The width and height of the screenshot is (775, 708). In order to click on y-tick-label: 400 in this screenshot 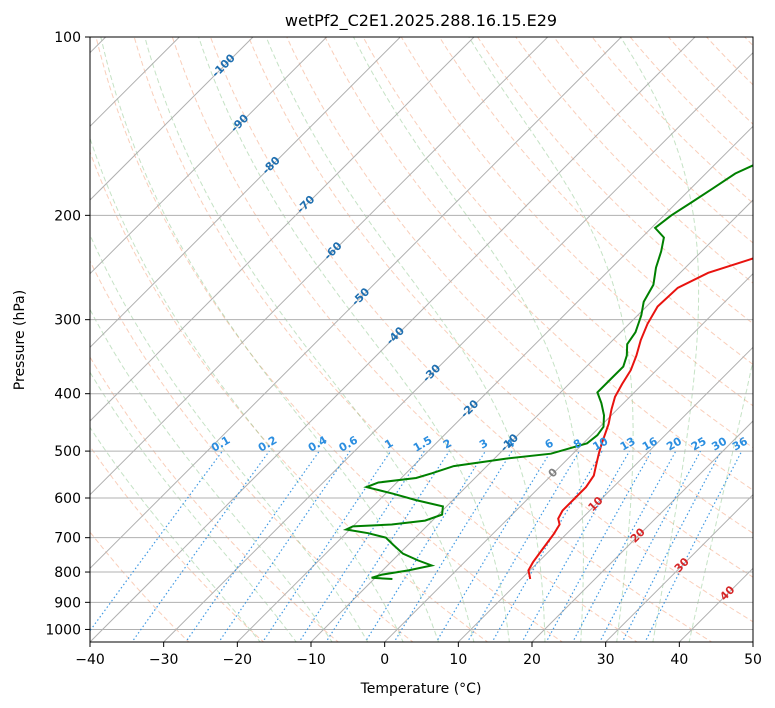, I will do `click(67, 395)`.